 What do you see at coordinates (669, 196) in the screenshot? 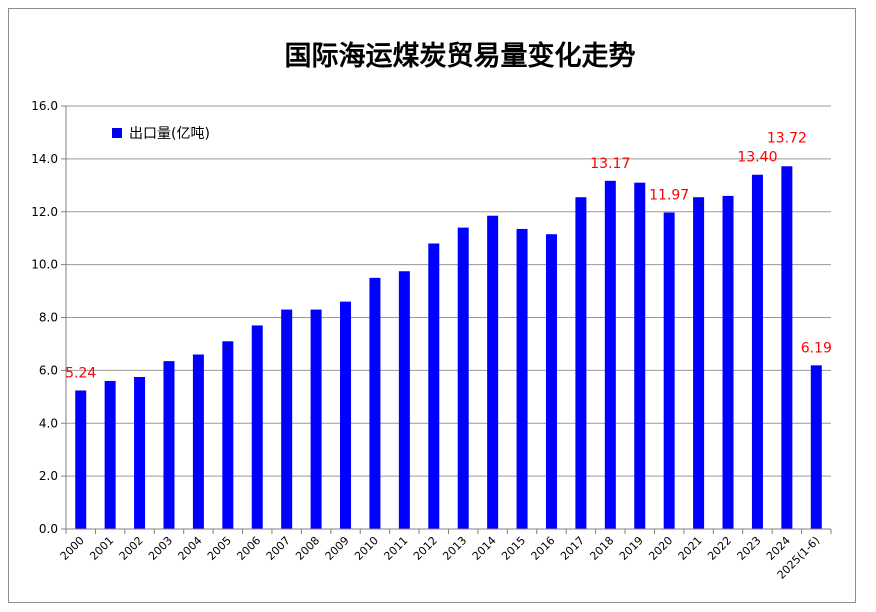
I see `data-label: 11.97` at bounding box center [669, 196].